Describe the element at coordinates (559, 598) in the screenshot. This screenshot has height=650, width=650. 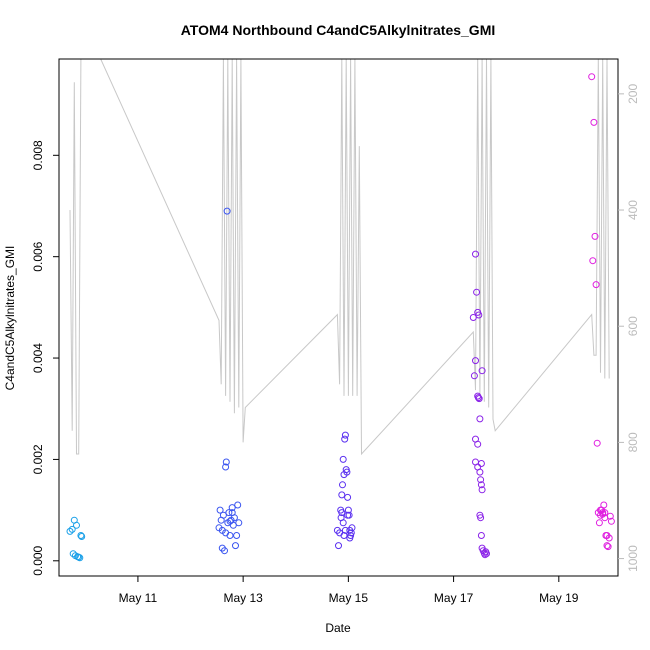
I see `x-tick-label: May 19` at that location.